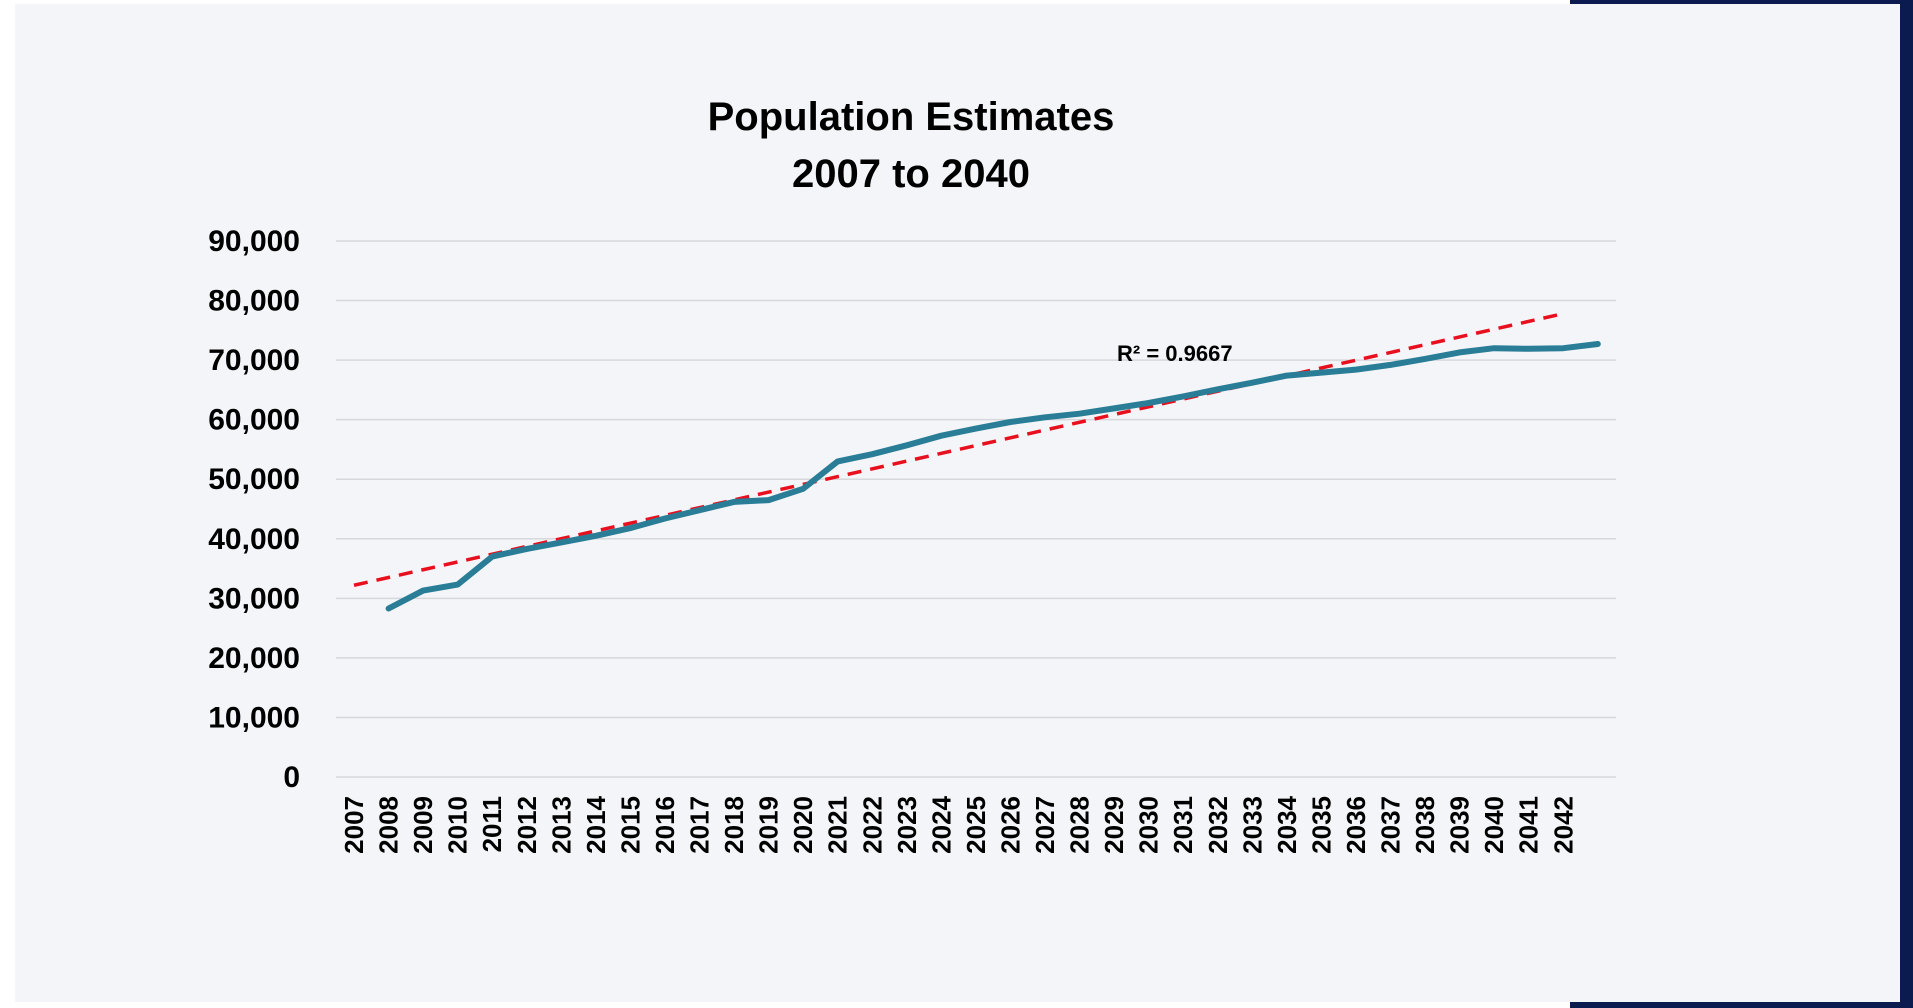  I want to click on y-tick-label: 80,000, so click(254, 301).